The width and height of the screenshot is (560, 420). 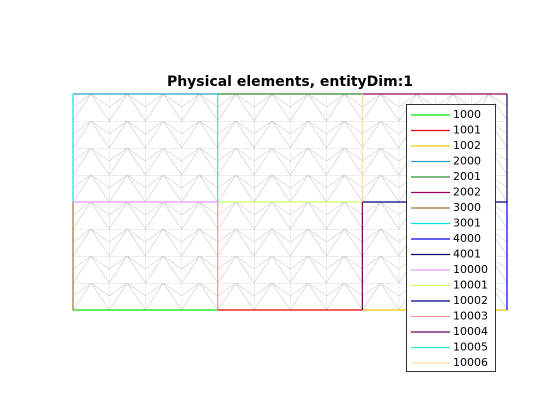 What do you see at coordinates (467, 254) in the screenshot?
I see `legend-label: 4001` at bounding box center [467, 254].